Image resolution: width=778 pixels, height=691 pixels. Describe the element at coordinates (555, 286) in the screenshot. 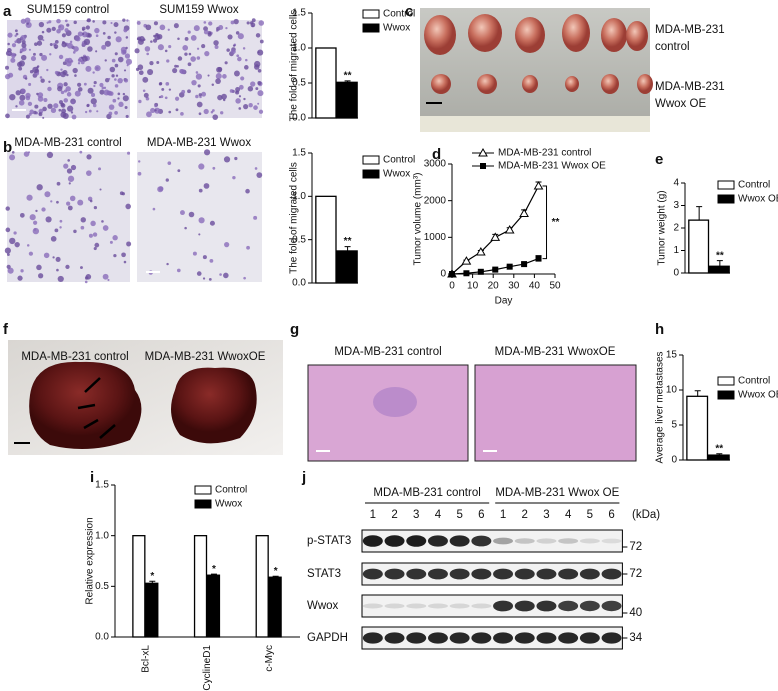

I see `x-tick-label: 50` at that location.